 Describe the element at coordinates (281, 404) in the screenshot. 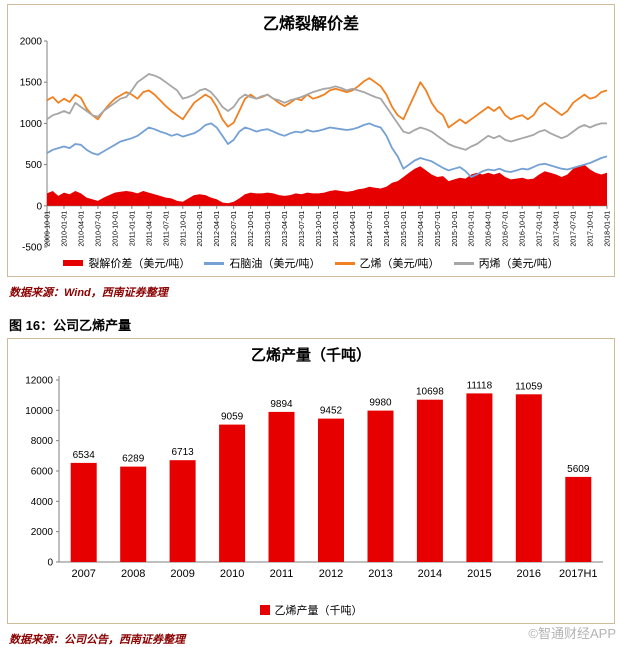

I see `svg-text: 9894` at that location.